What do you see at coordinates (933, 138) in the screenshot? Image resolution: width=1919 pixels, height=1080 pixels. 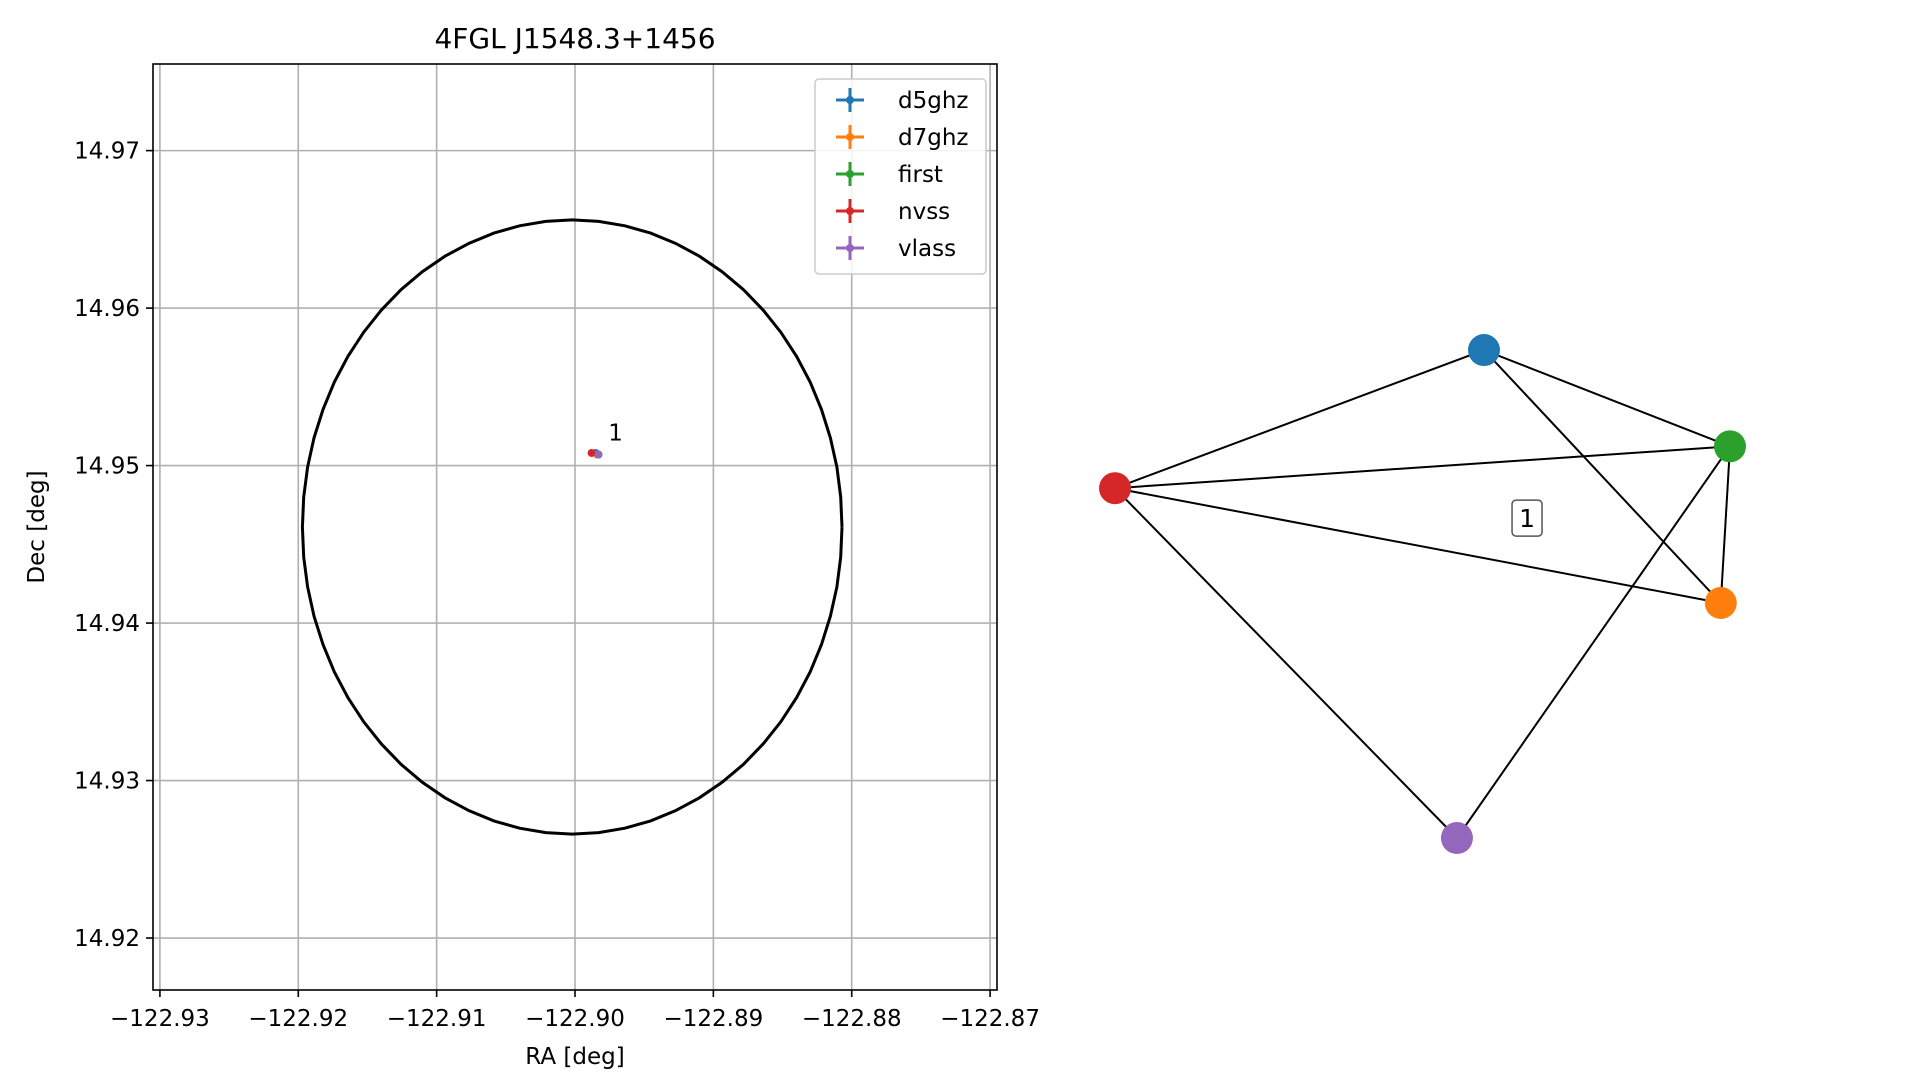 I see `legend-label-d7ghz: d7ghz` at bounding box center [933, 138].